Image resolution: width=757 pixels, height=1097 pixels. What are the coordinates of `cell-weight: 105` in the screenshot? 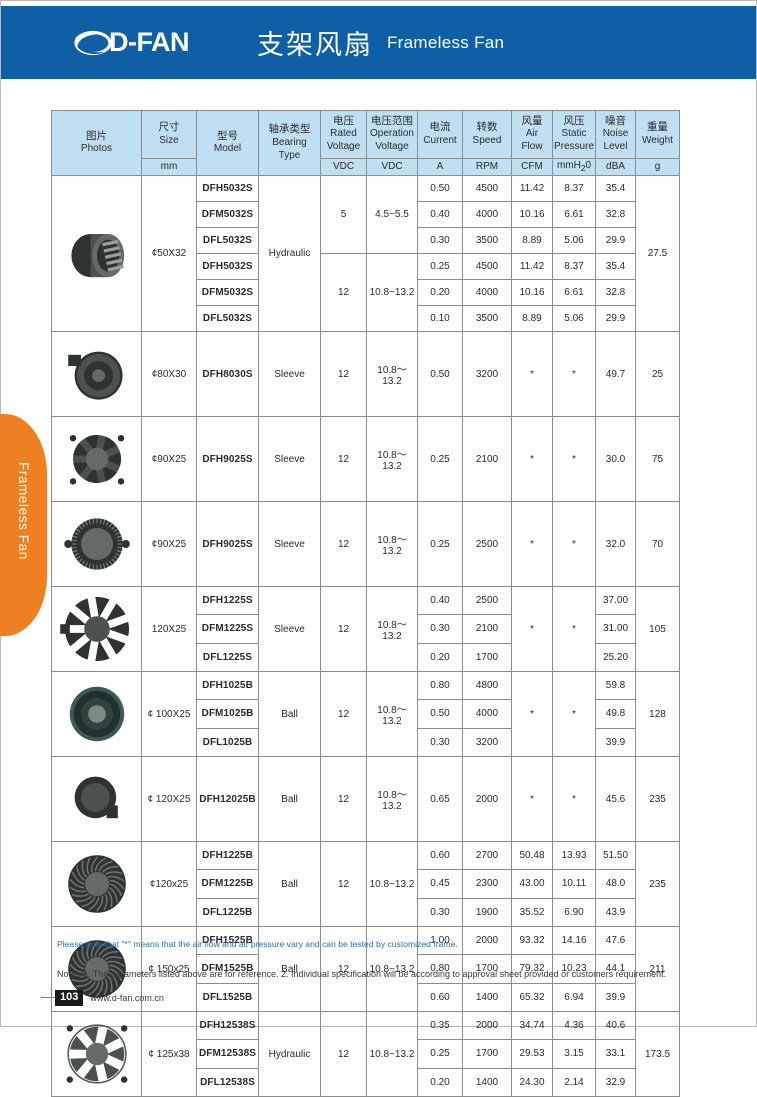 It's located at (657, 629).